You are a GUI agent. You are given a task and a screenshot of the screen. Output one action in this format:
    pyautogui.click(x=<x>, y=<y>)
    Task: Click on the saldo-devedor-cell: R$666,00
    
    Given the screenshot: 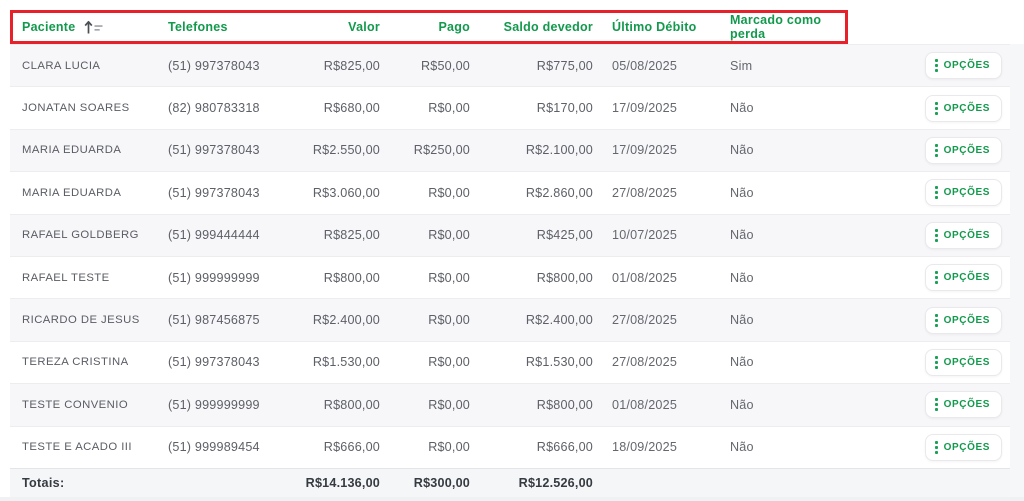 What is the action you would take?
    pyautogui.click(x=564, y=447)
    